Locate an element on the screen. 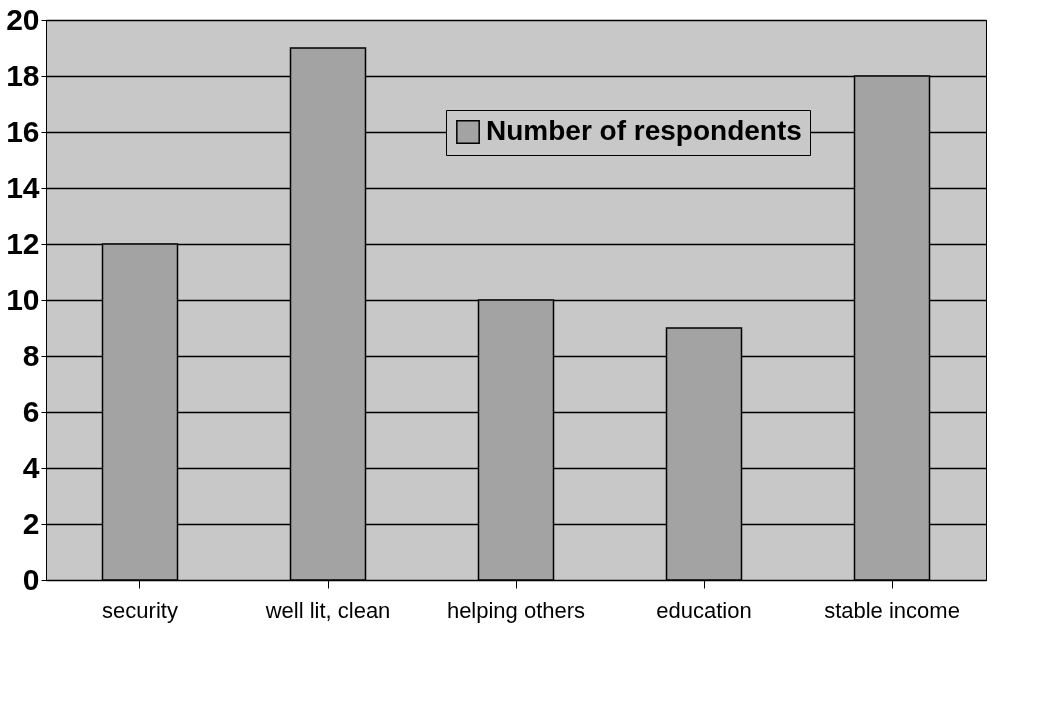  legend-label: Number of respondents is located at coordinates (644, 130).